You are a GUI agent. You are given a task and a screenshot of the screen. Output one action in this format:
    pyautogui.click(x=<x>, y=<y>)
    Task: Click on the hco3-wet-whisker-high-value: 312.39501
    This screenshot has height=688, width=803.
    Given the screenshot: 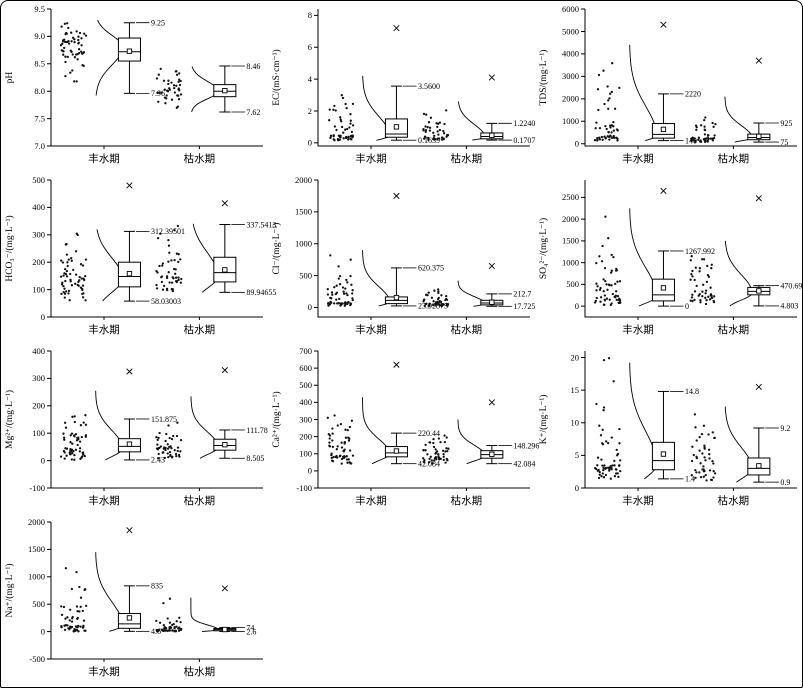 What is the action you would take?
    pyautogui.click(x=168, y=231)
    